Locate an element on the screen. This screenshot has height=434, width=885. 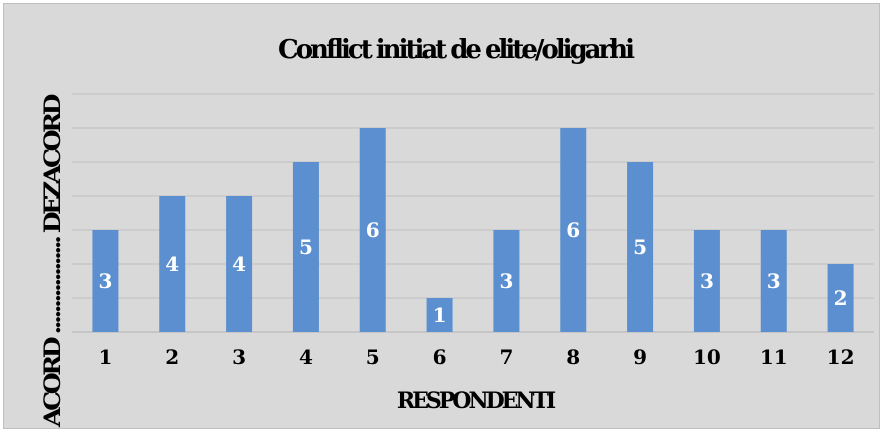
chart-title: Conflict initiat de elite/oligarhi is located at coordinates (456, 50).